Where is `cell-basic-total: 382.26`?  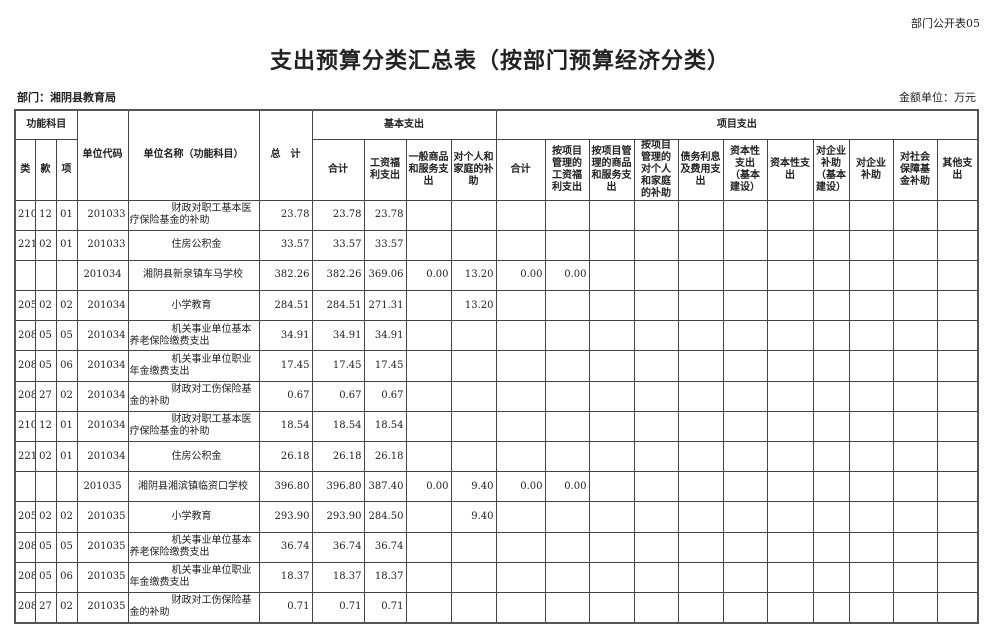 cell-basic-total: 382.26 is located at coordinates (338, 275).